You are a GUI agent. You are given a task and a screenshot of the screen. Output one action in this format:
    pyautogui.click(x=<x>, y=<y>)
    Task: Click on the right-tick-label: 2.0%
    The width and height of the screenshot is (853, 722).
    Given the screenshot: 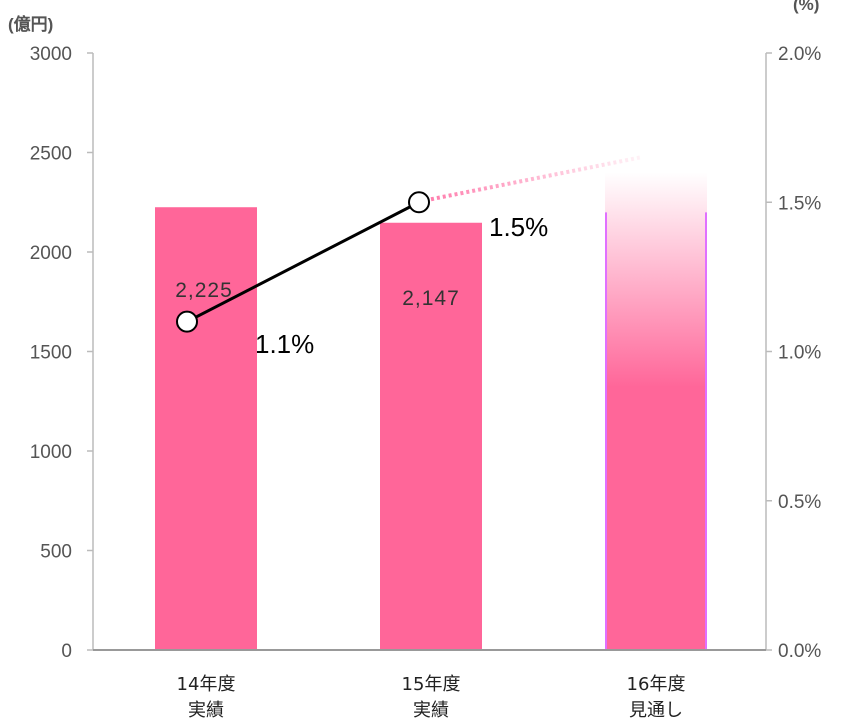 What is the action you would take?
    pyautogui.click(x=799, y=54)
    